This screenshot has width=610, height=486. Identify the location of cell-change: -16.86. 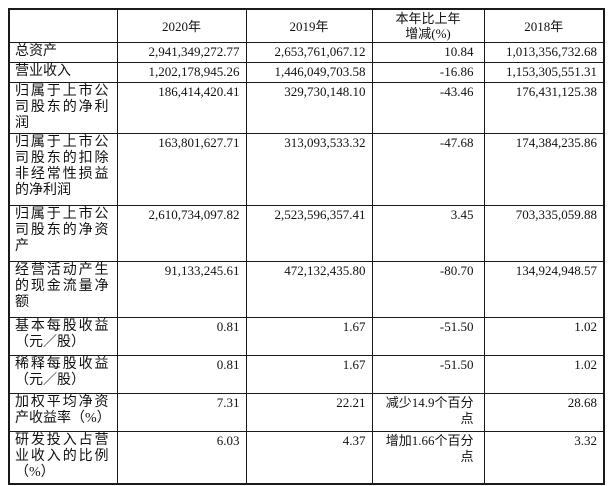
(428, 72).